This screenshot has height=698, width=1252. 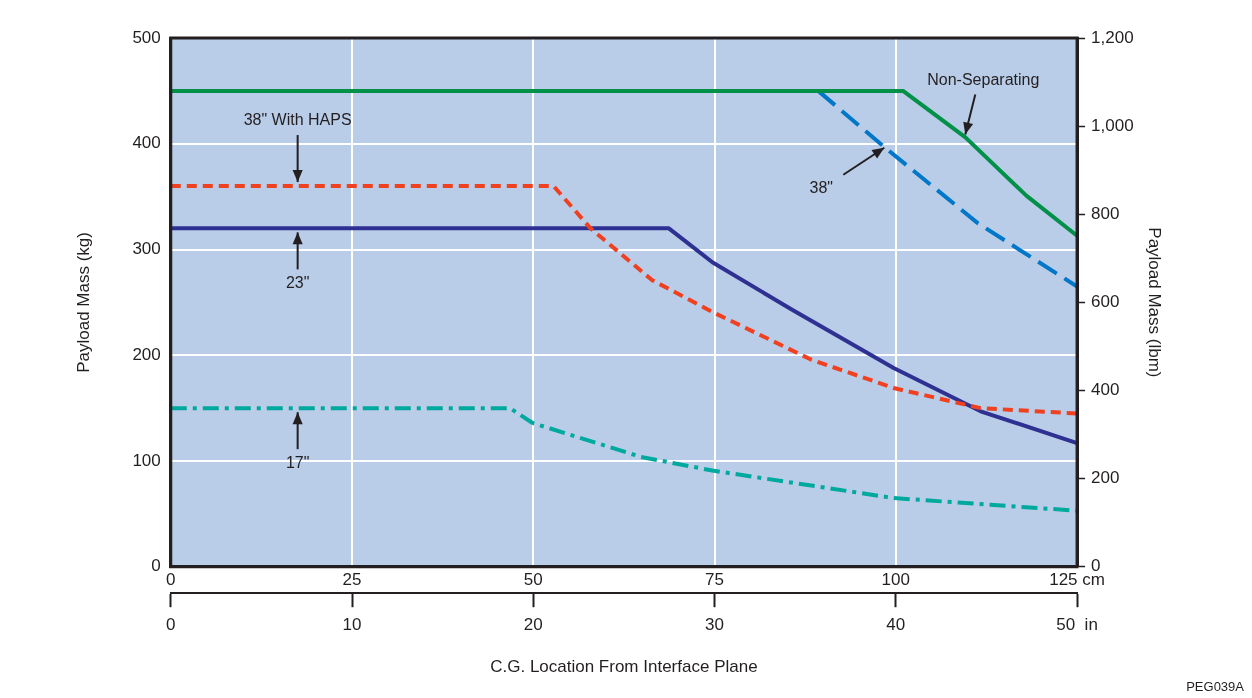 What do you see at coordinates (171, 625) in the screenshot?
I see `x2-tick-label: 0` at bounding box center [171, 625].